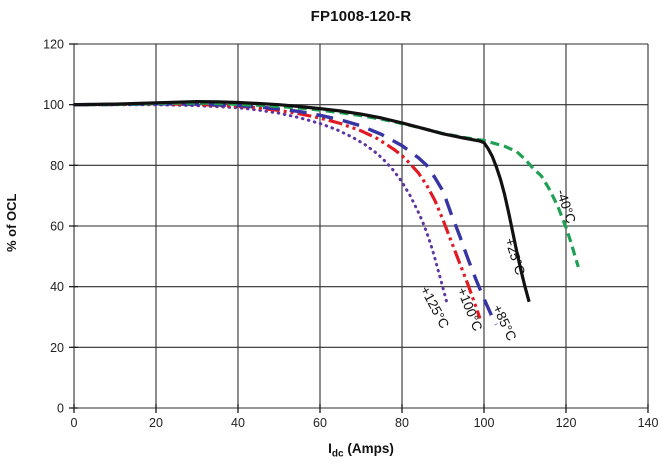 Image resolution: width=664 pixels, height=476 pixels. What do you see at coordinates (320, 423) in the screenshot?
I see `x-tick-label: 60` at bounding box center [320, 423].